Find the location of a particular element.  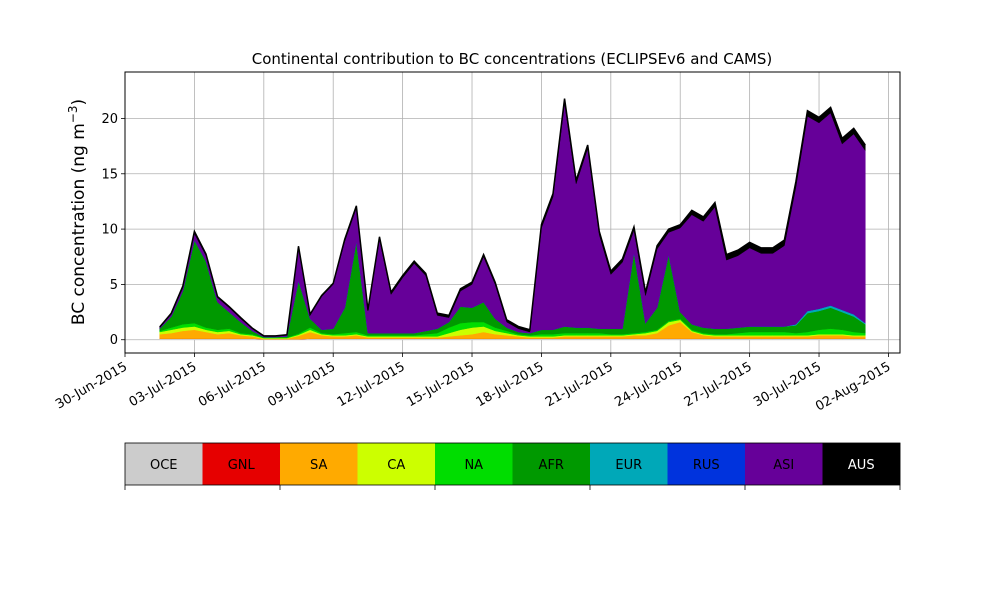

legend-swatch-eur is located at coordinates (629, 464).